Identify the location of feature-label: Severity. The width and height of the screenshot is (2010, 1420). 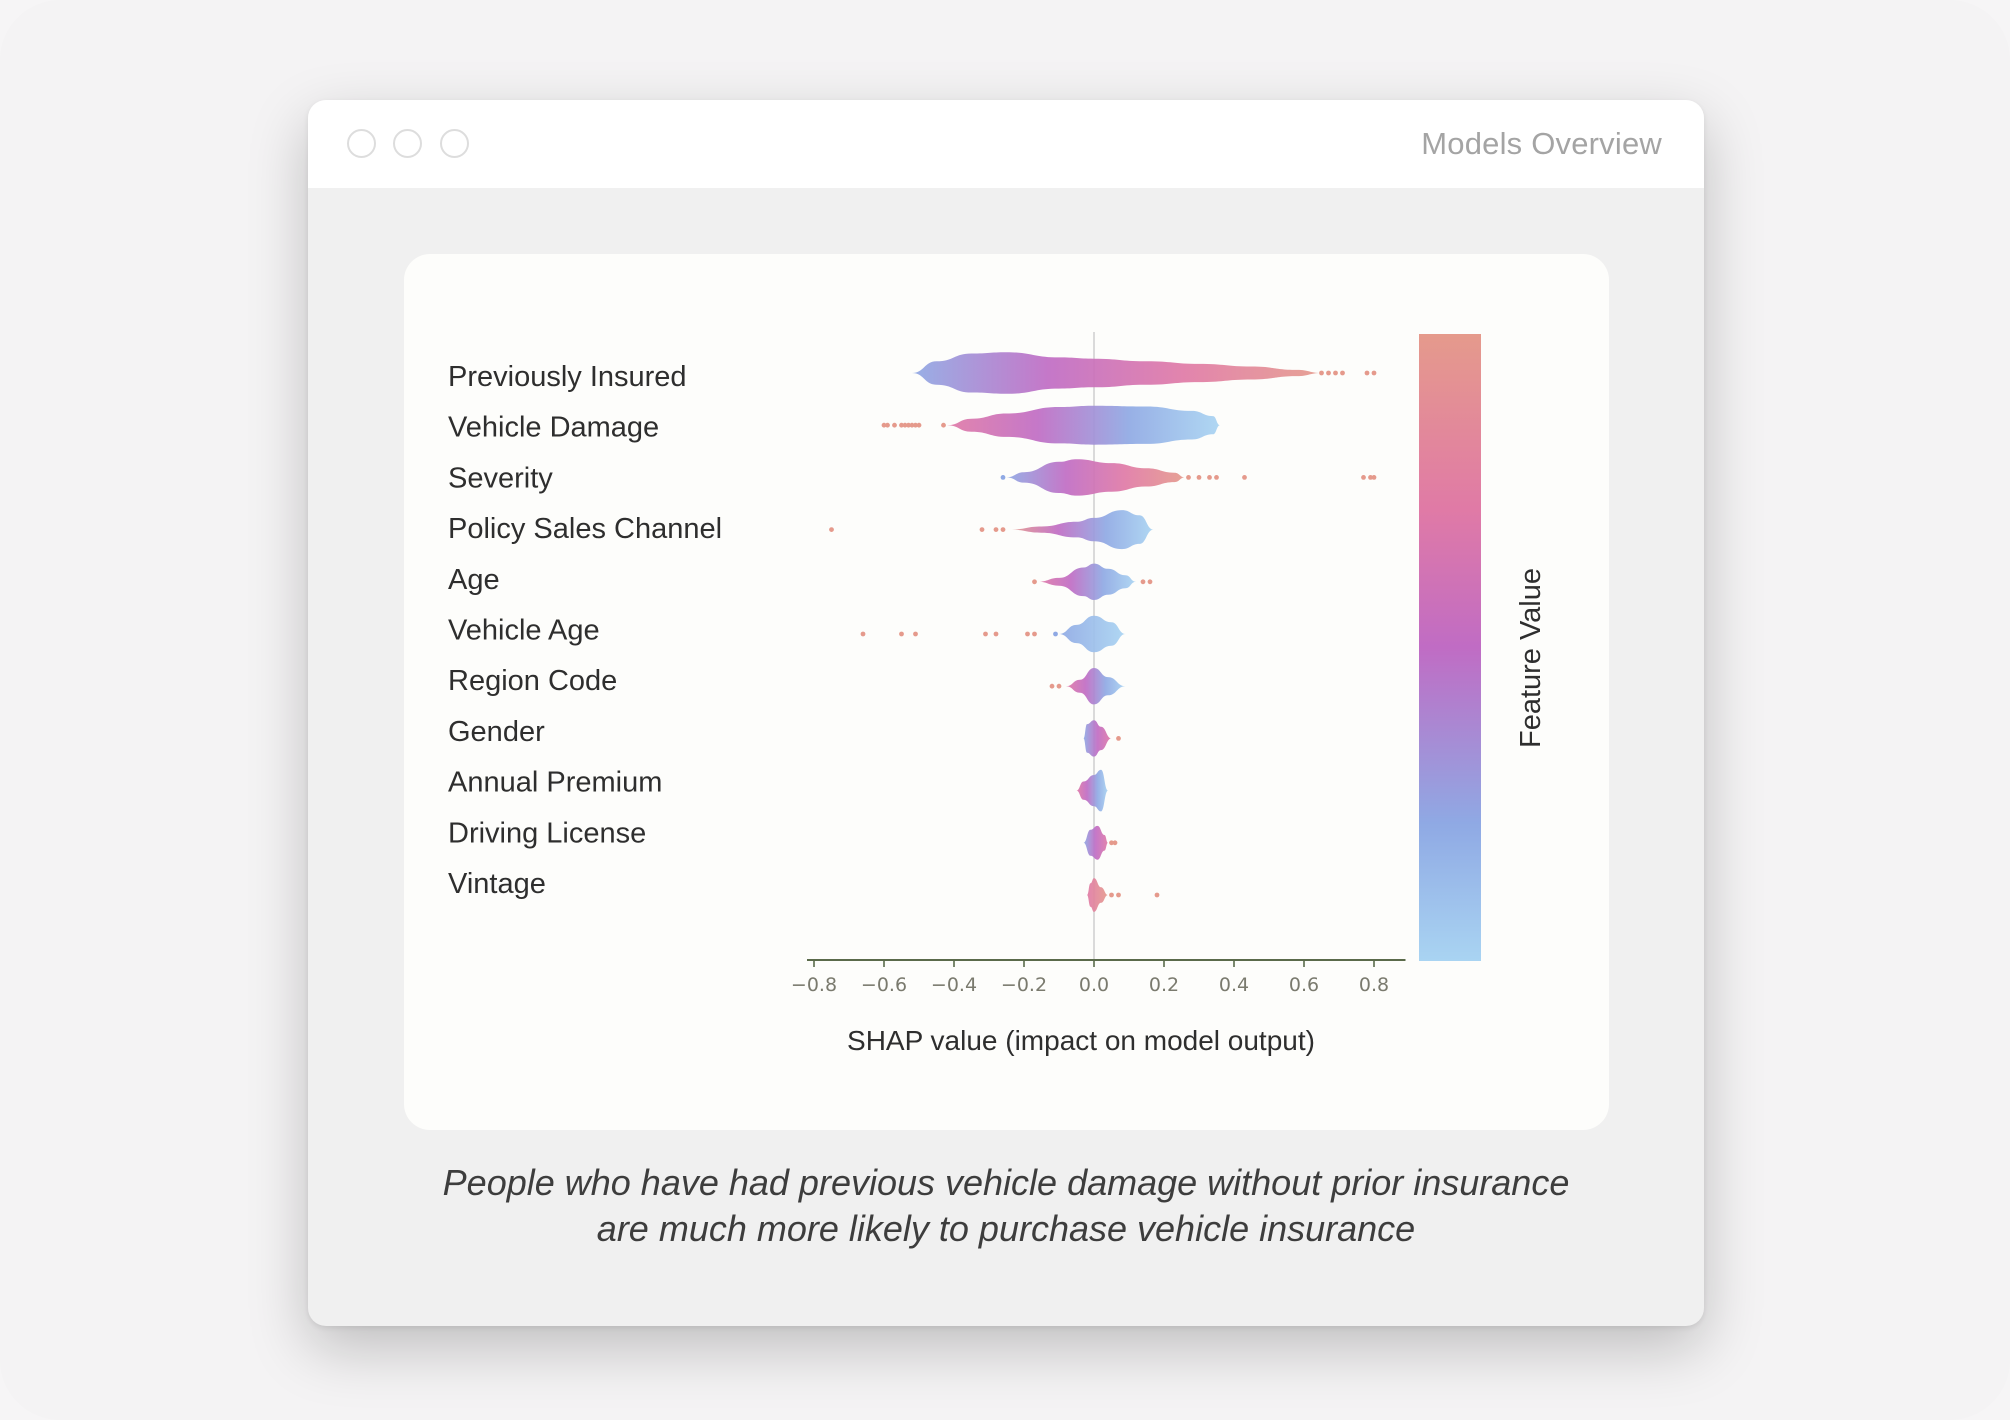
(500, 478).